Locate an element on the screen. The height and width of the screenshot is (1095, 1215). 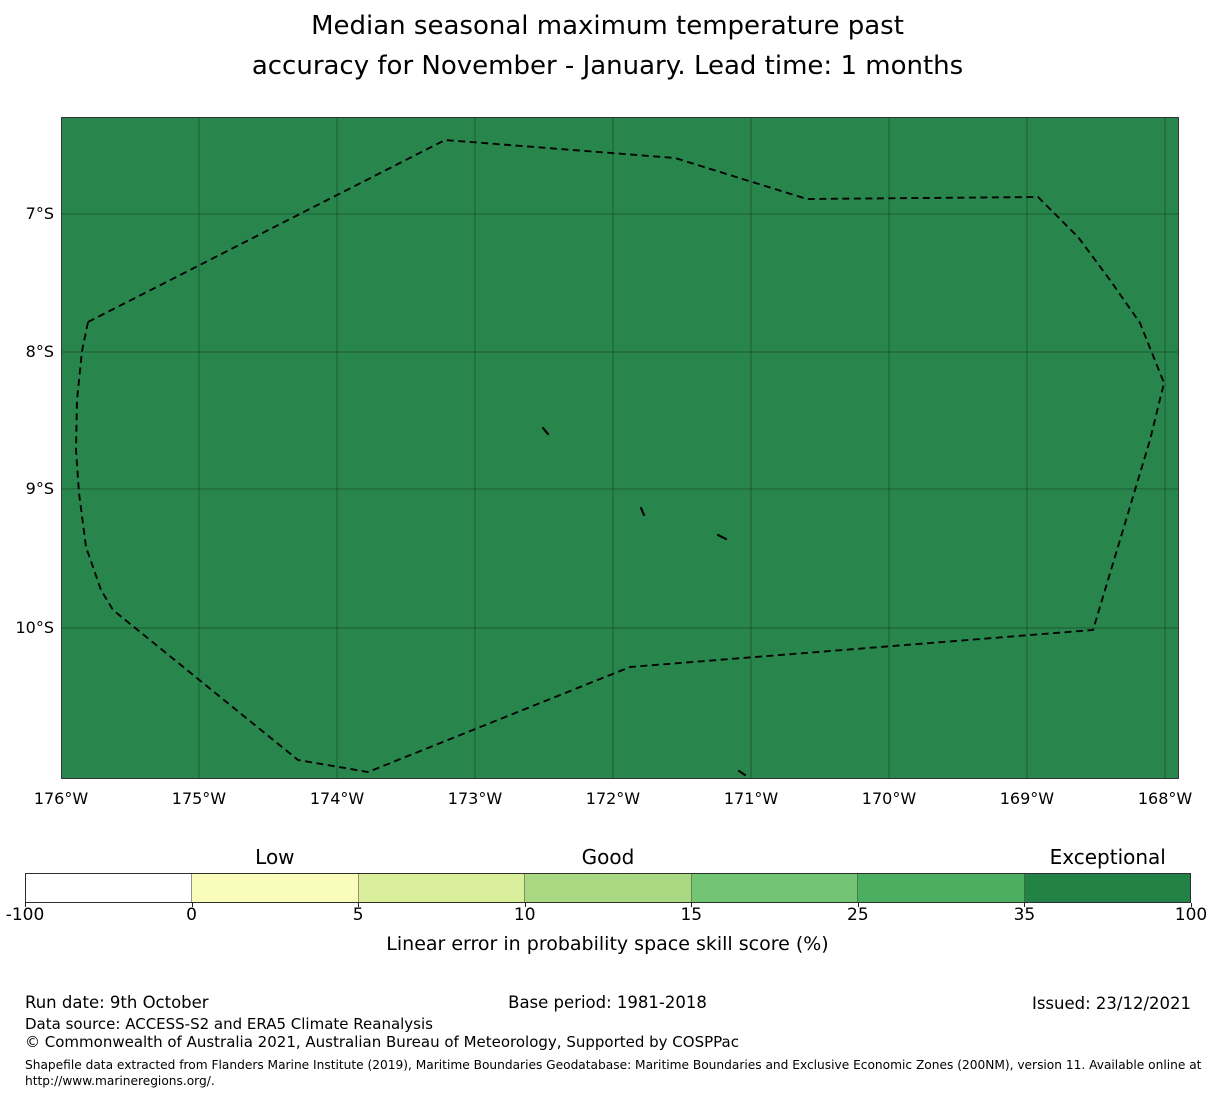
y-tick-label: 8°S is located at coordinates (39, 351).